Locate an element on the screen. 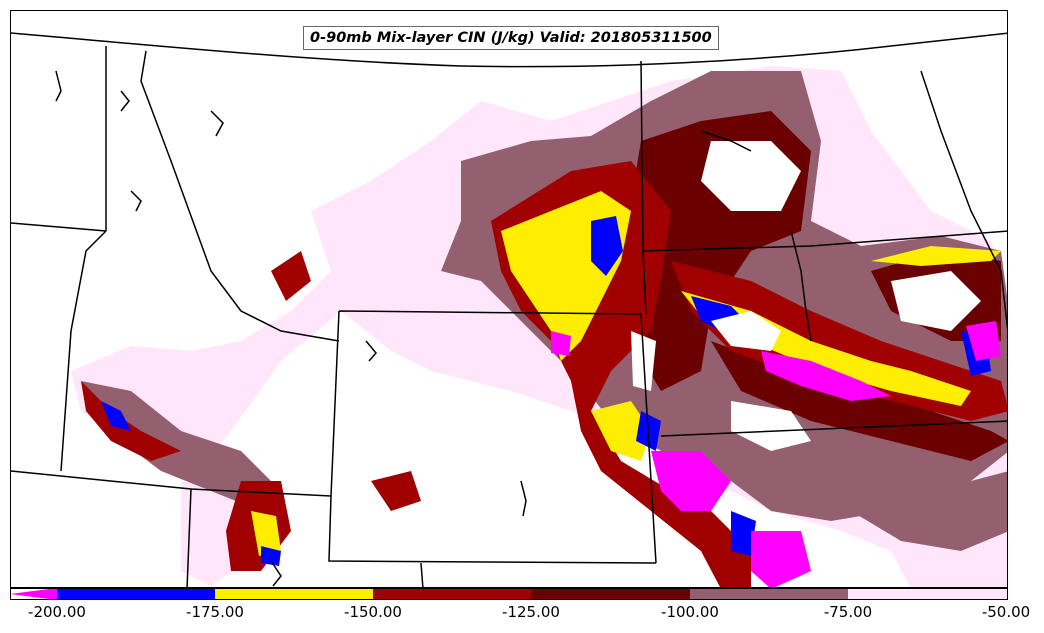 The width and height of the screenshot is (1044, 633). colorbar-tick-label: -100.00 is located at coordinates (690, 612).